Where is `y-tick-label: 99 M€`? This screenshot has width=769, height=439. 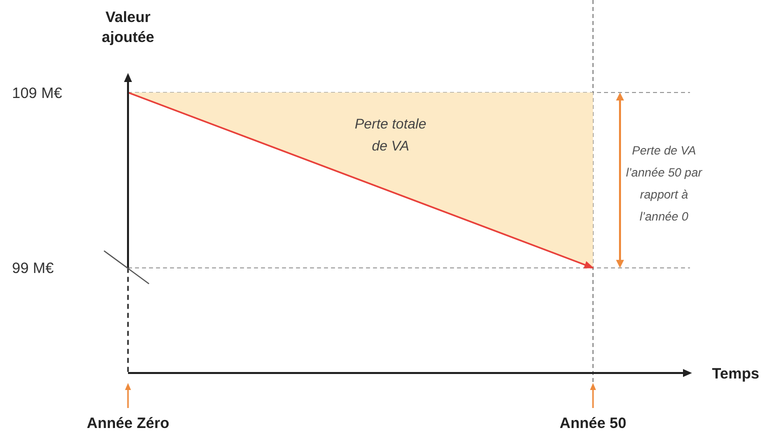 y-tick-label: 99 M€ is located at coordinates (33, 269).